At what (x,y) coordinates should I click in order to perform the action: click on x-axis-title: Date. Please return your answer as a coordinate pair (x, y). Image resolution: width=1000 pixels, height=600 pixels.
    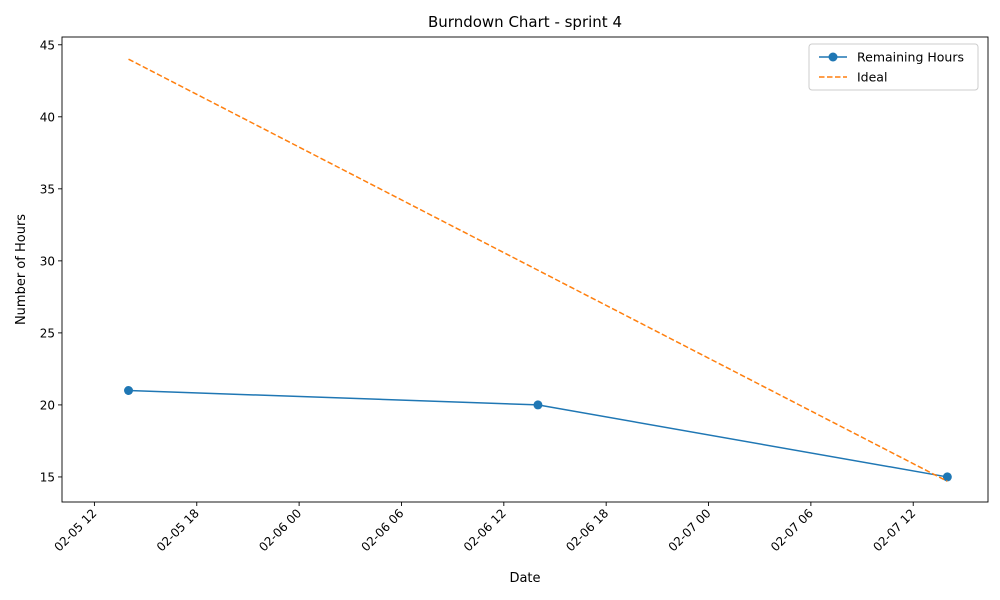
    Looking at the image, I should click on (524, 578).